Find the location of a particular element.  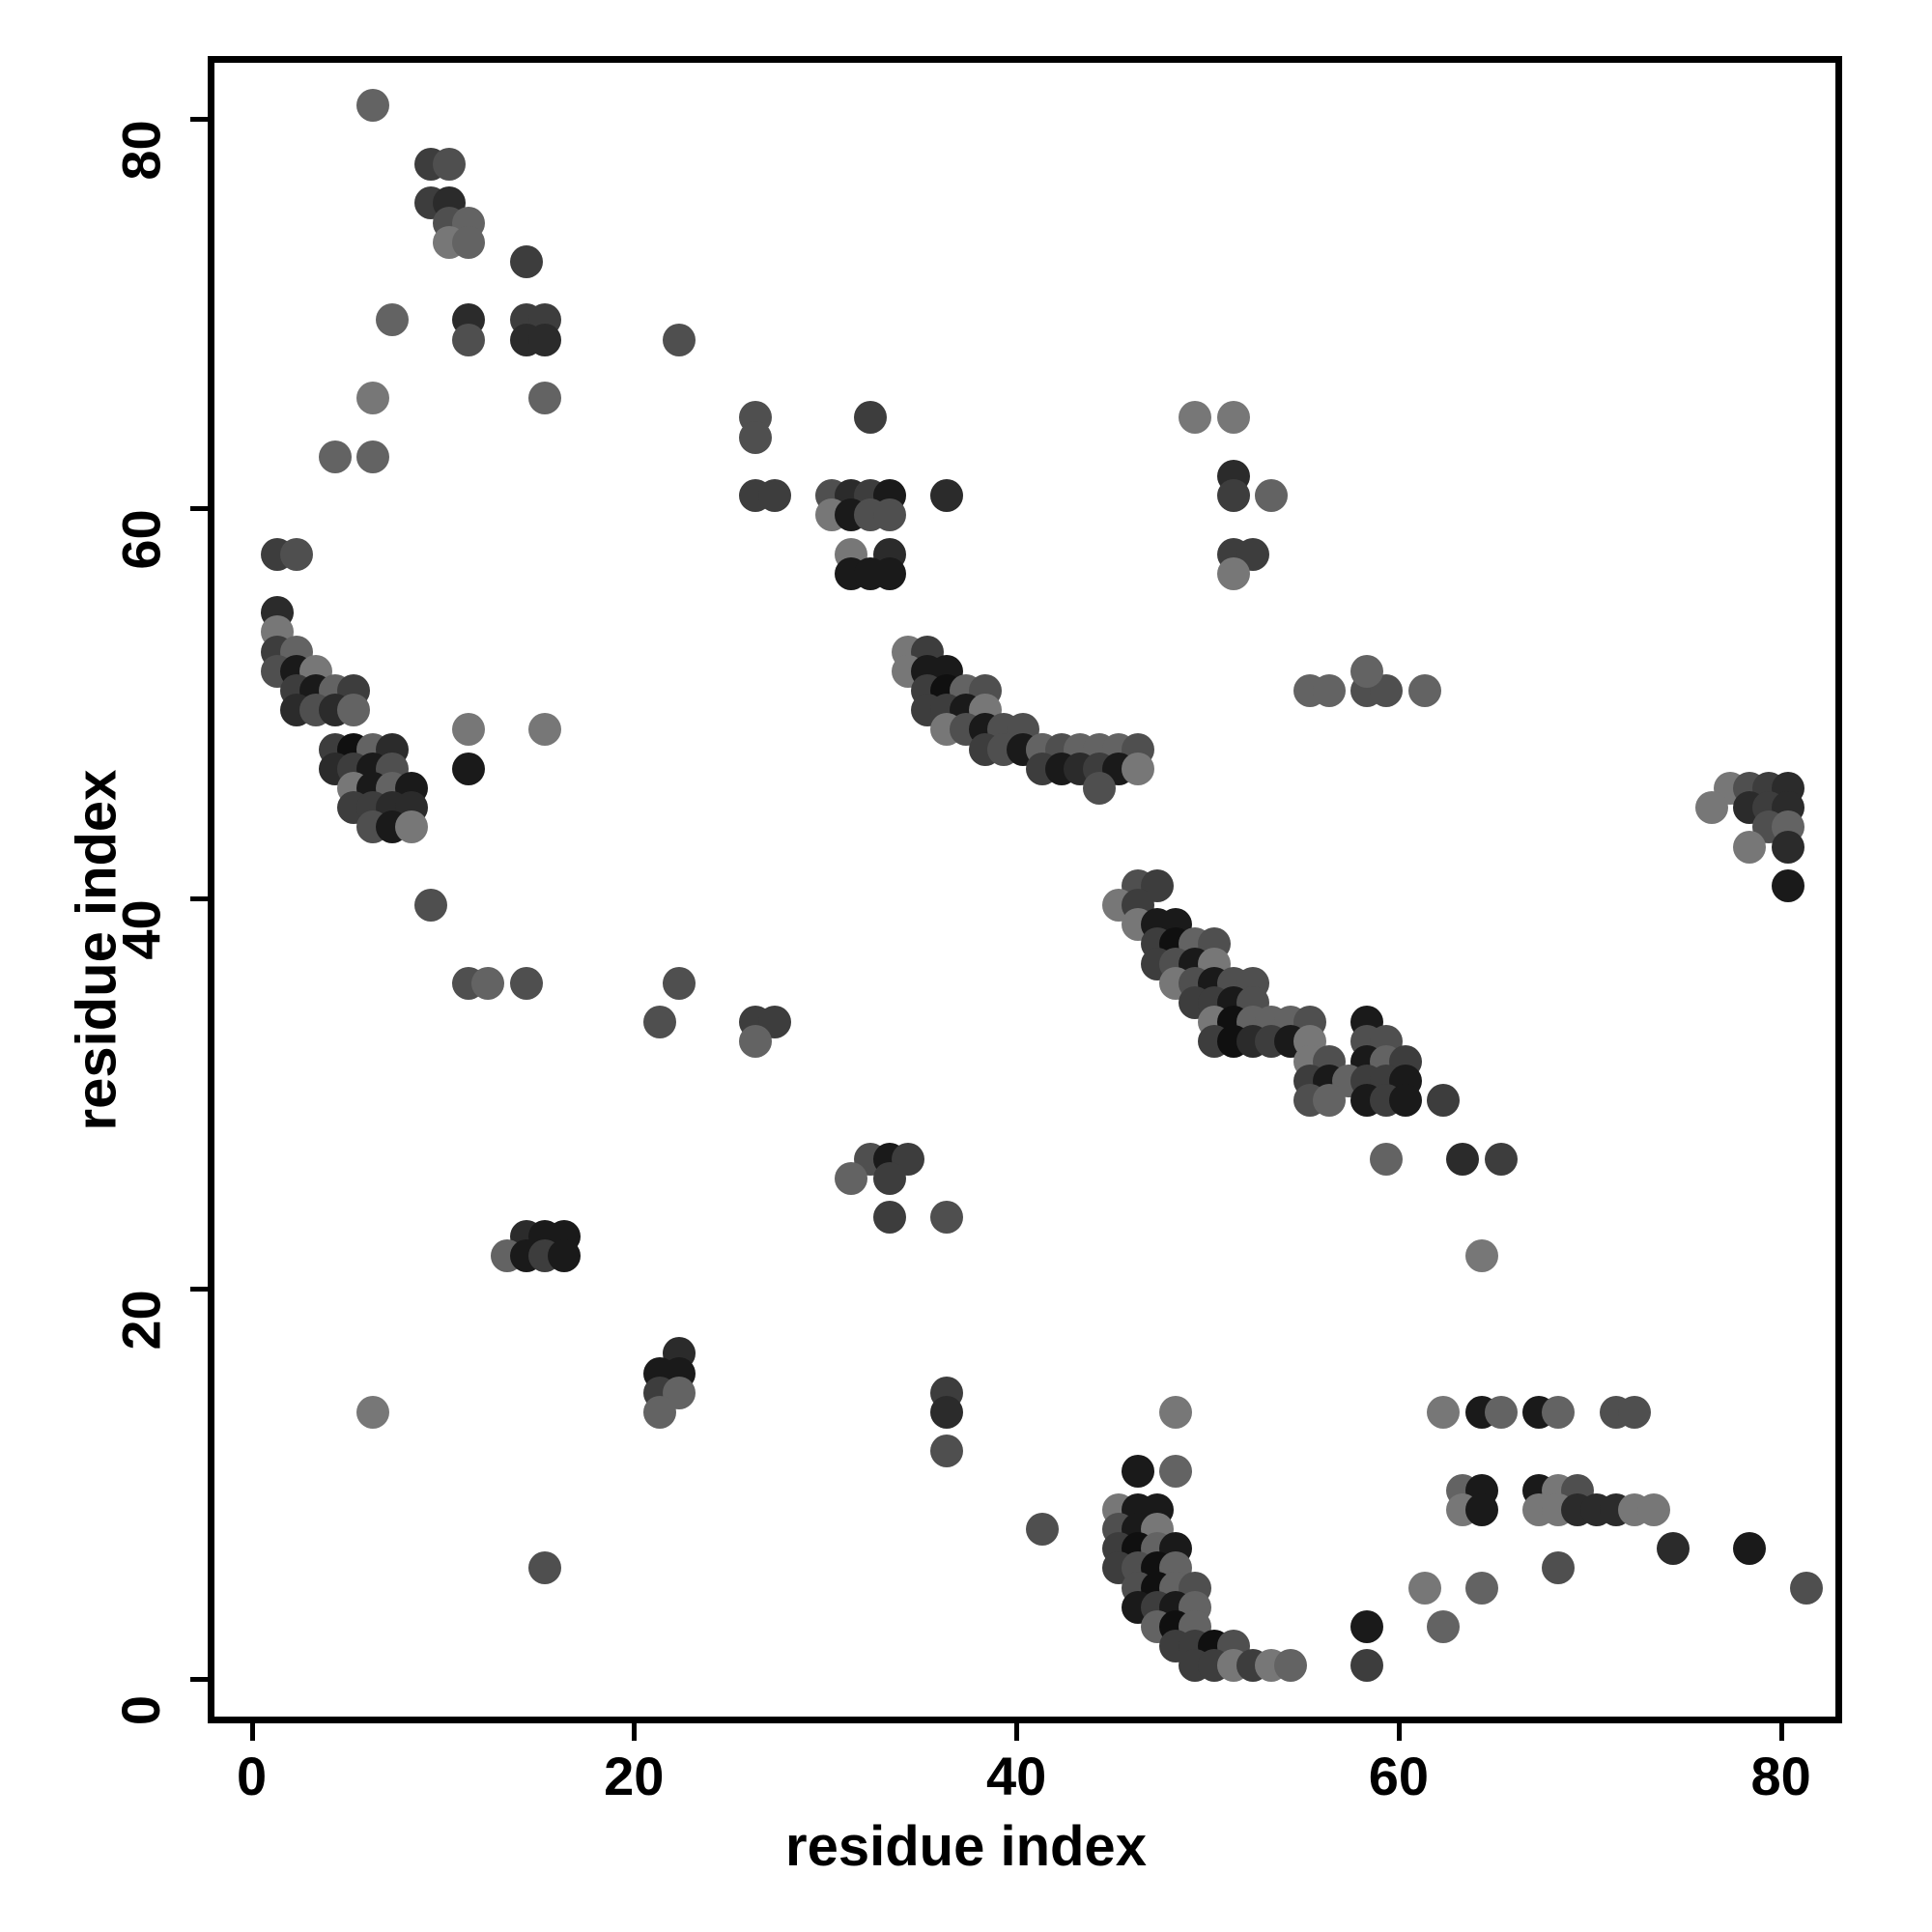

x-tick-label: 0 is located at coordinates (252, 1776).